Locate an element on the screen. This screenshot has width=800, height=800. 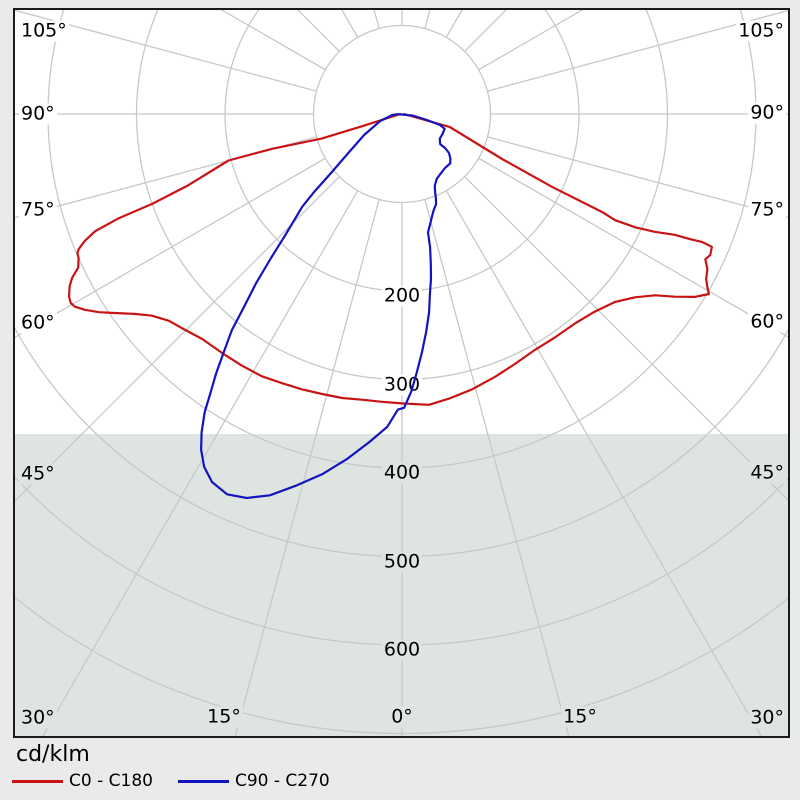
angle-label-left-60°: 60° is located at coordinates (38, 322).